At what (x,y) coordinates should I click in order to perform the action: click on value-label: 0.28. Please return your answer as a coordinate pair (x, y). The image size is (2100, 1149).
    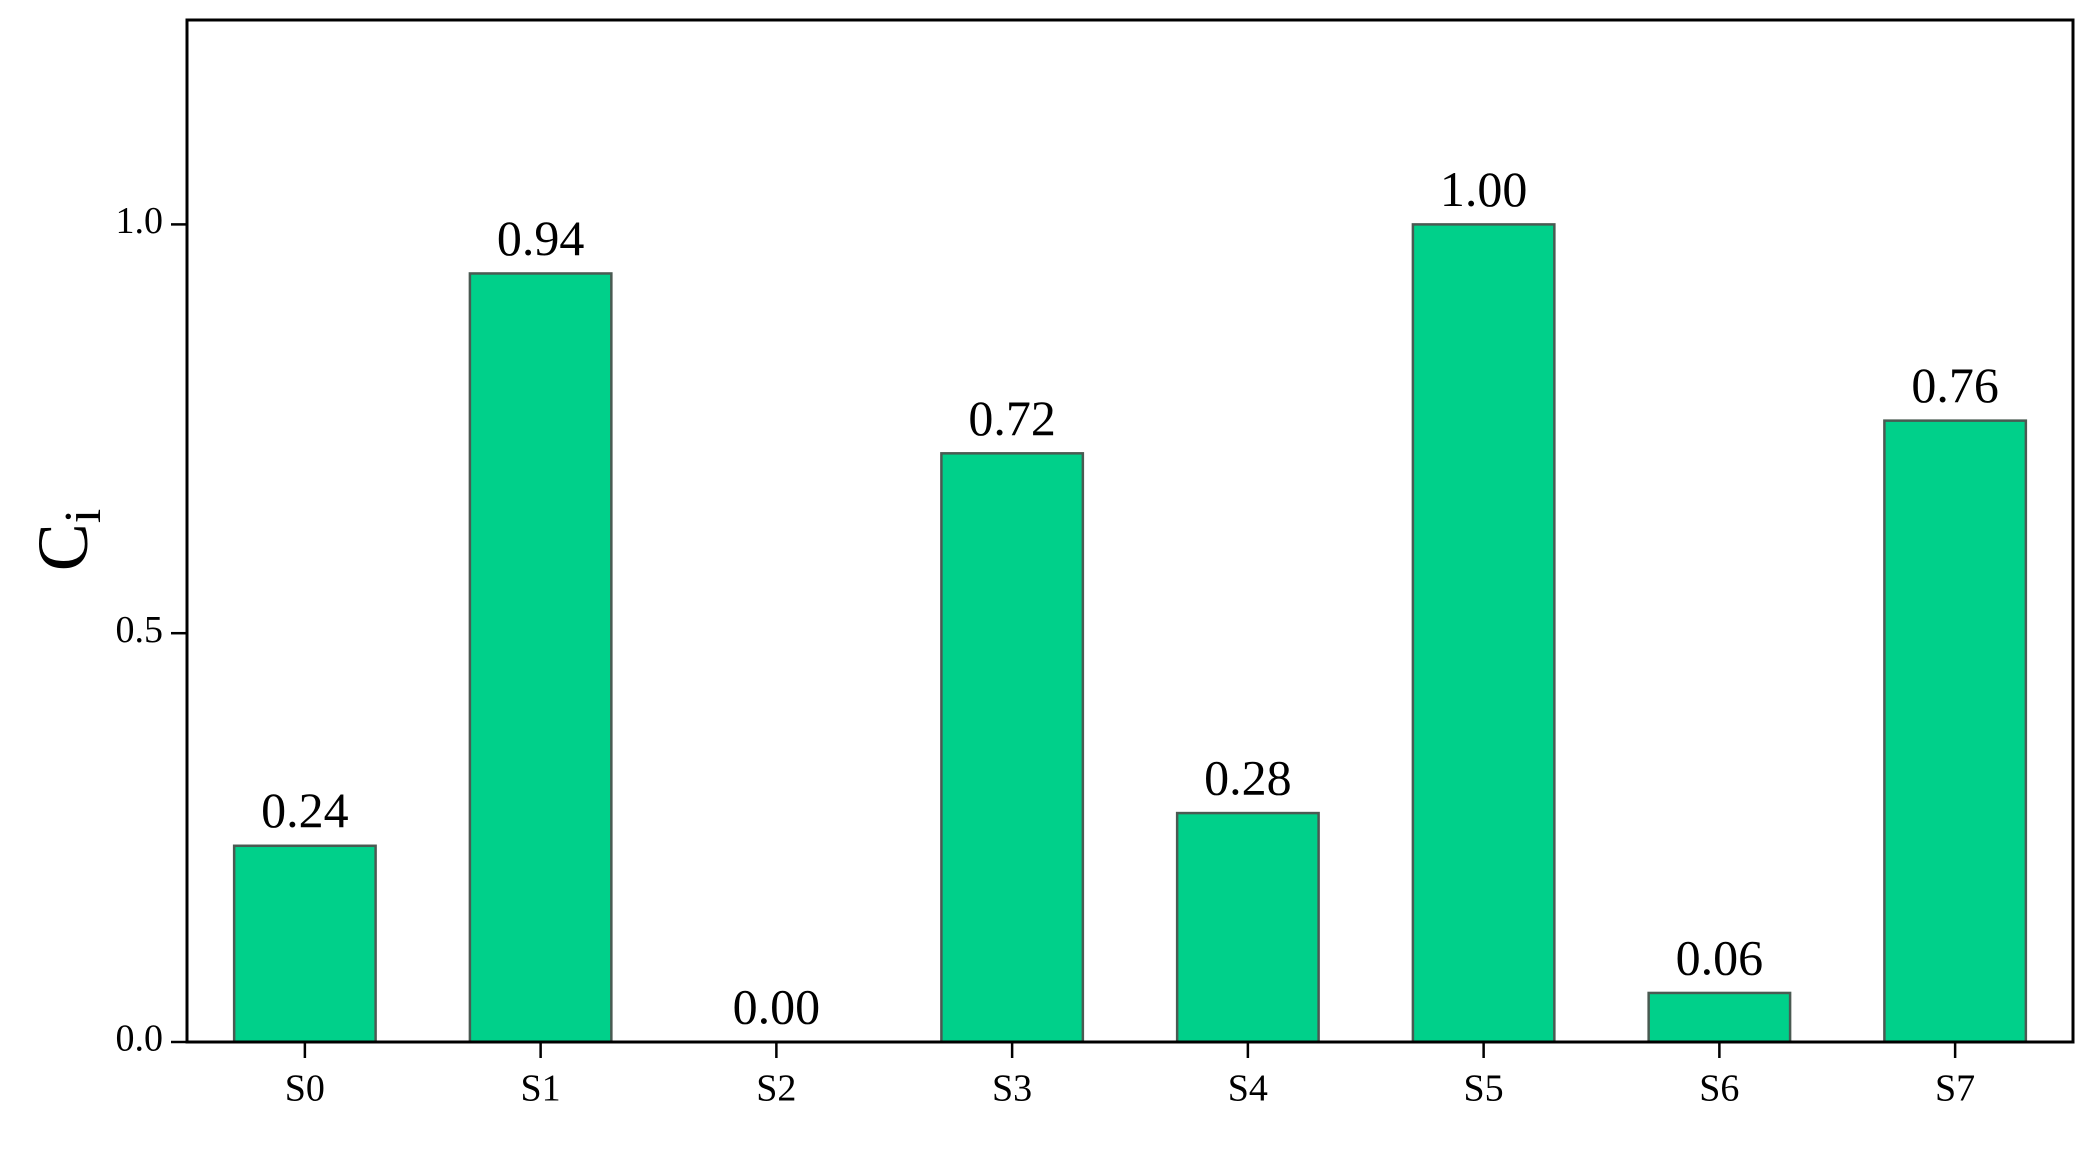
    Looking at the image, I should click on (1248, 778).